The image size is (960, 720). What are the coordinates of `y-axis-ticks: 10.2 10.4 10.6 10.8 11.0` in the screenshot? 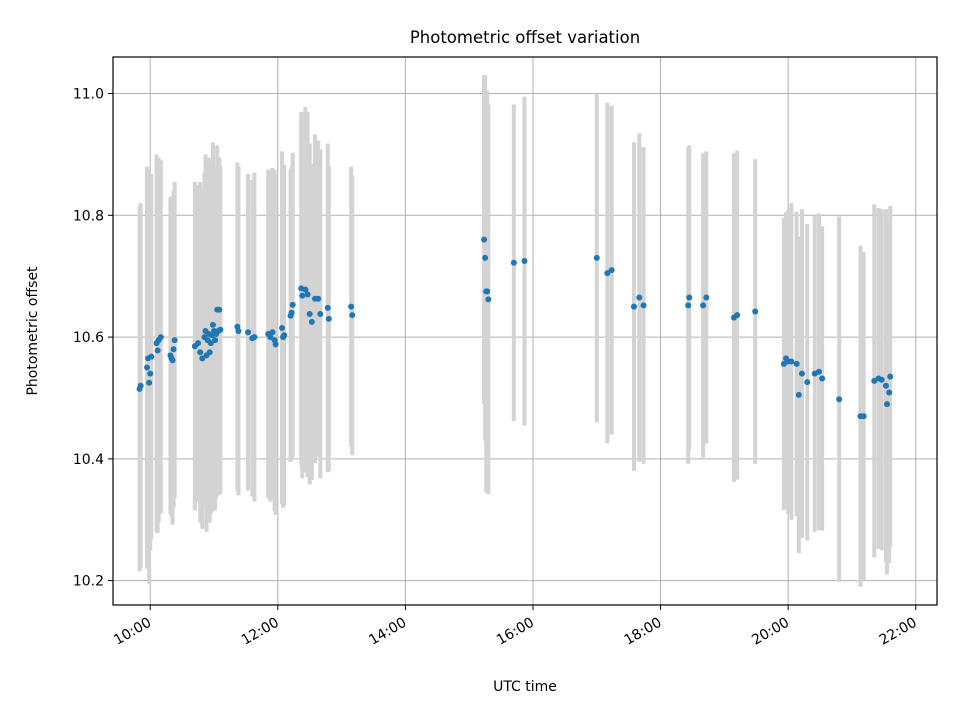 It's located at (93, 338).